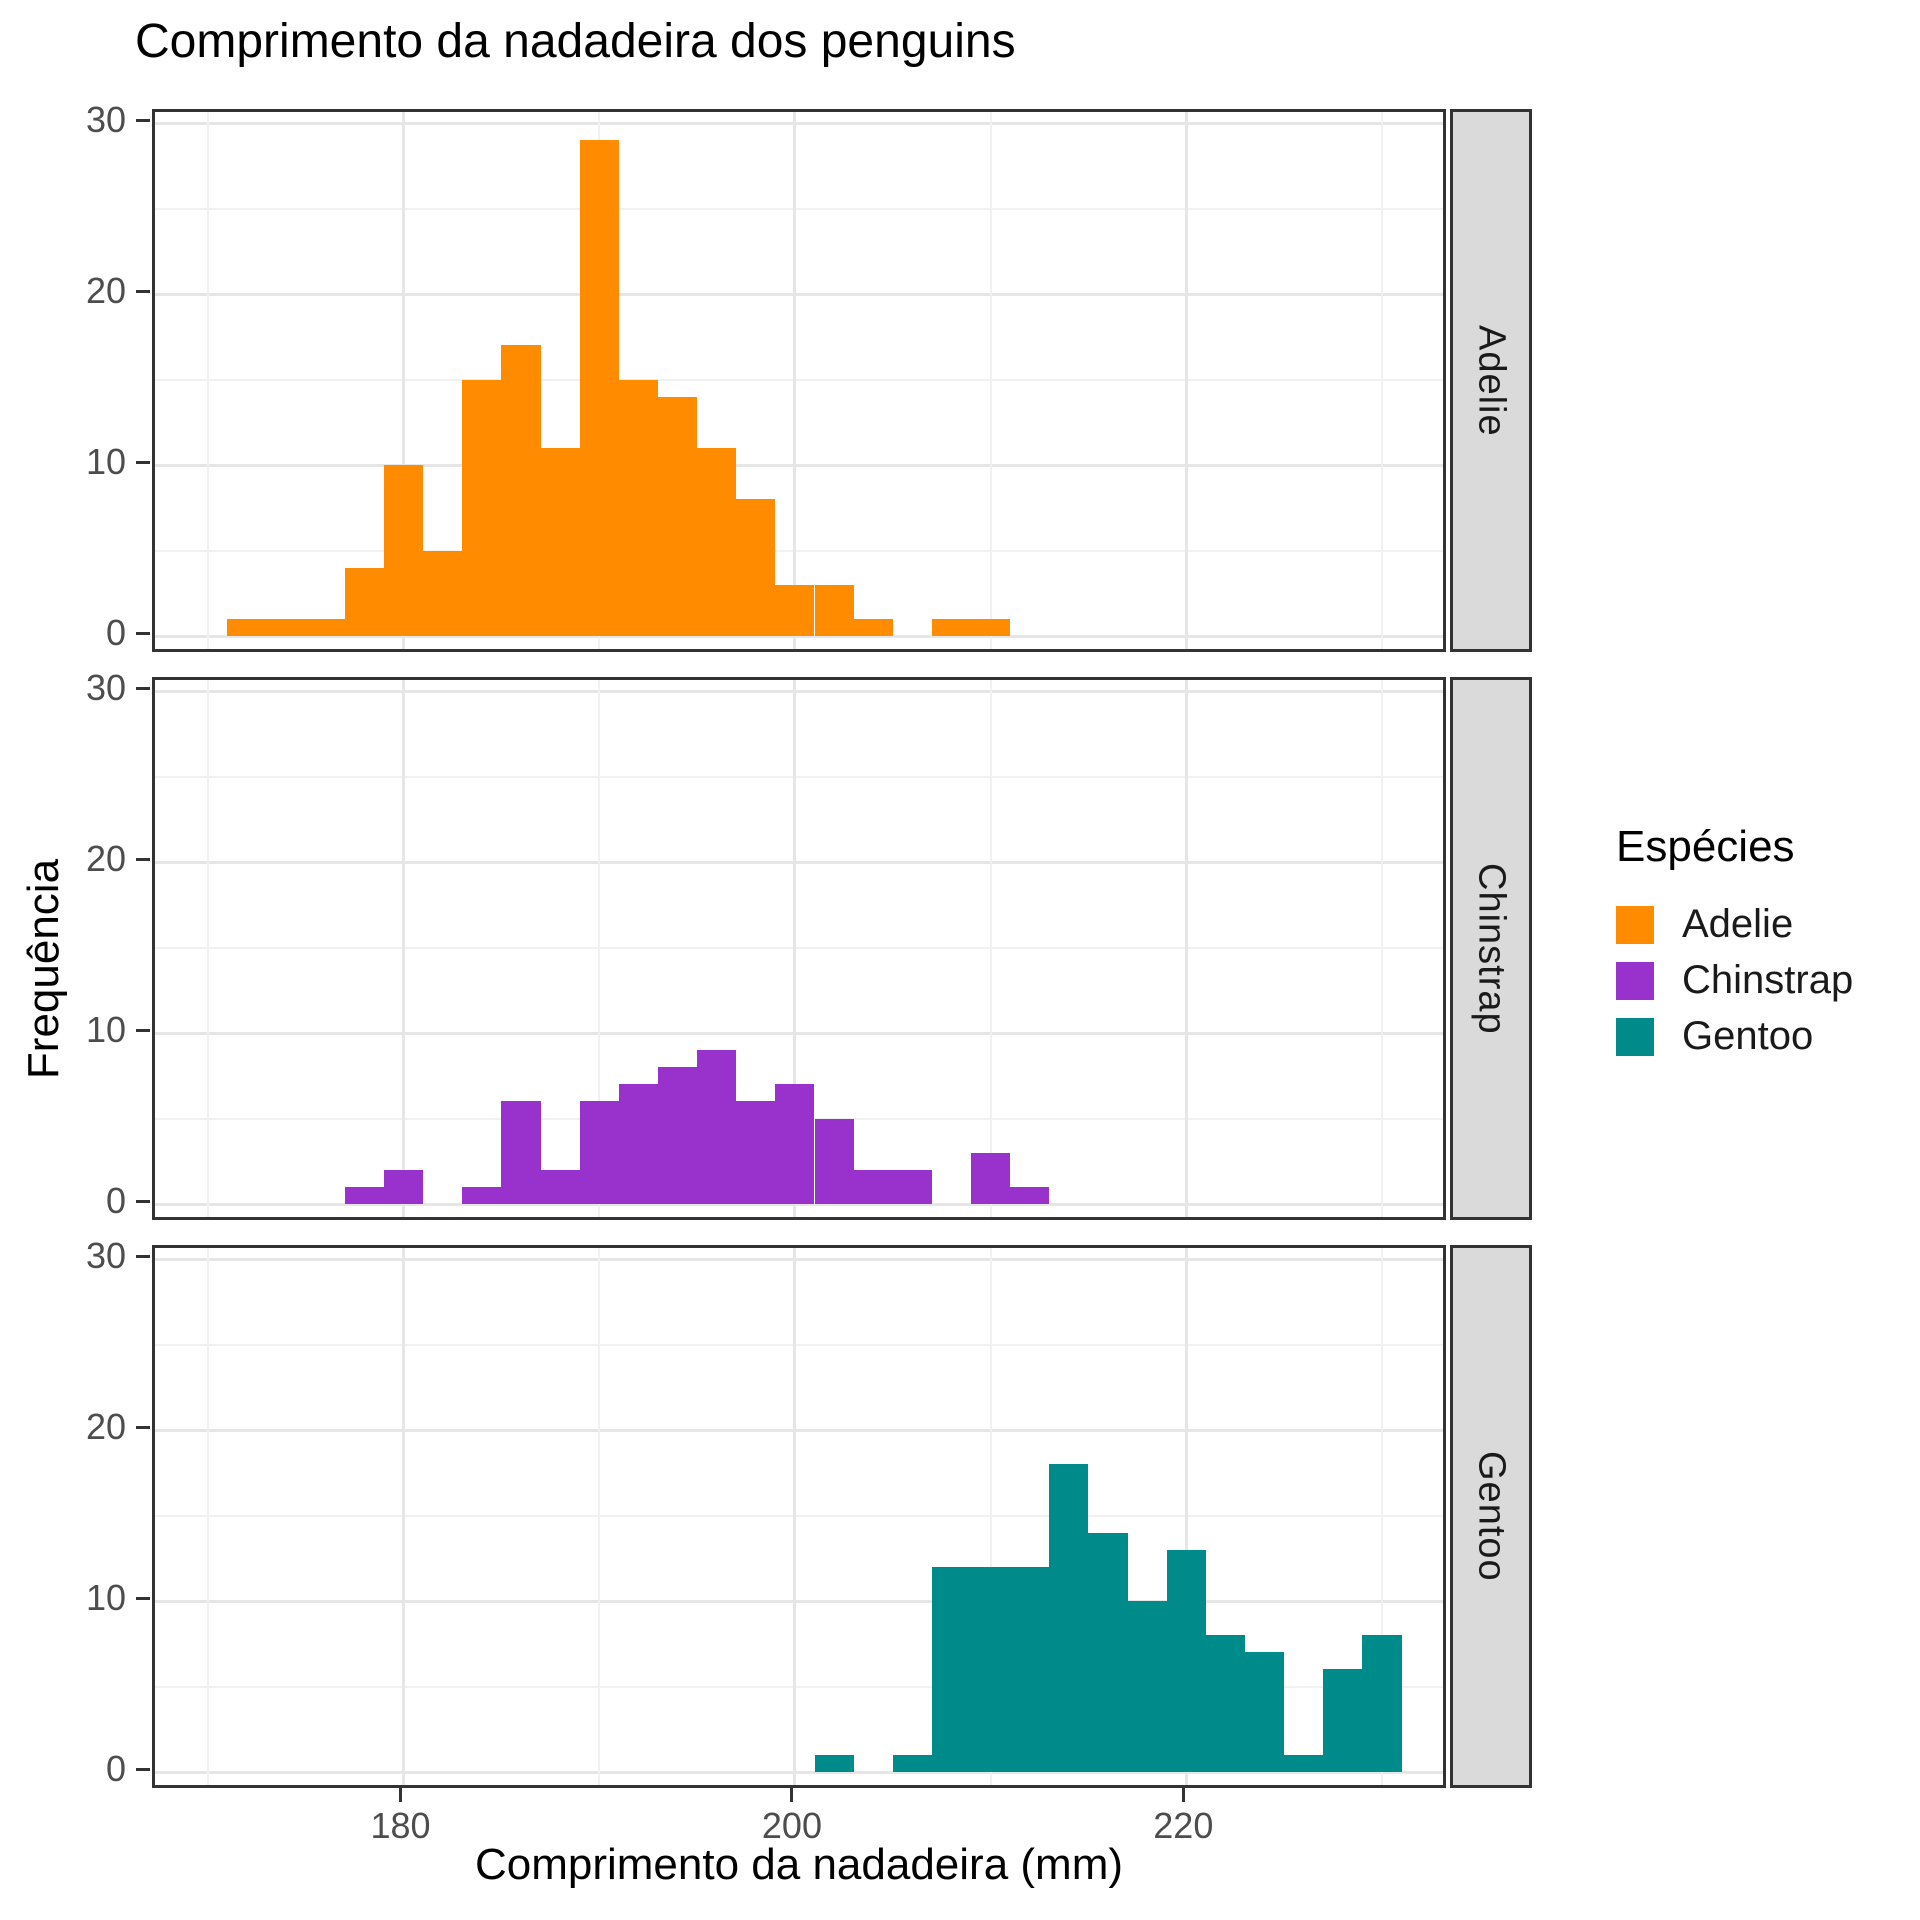 This screenshot has height=1920, width=1920. Describe the element at coordinates (799, 1864) in the screenshot. I see `x-axis-title: Comprimento da nadadeira (mm)` at that location.